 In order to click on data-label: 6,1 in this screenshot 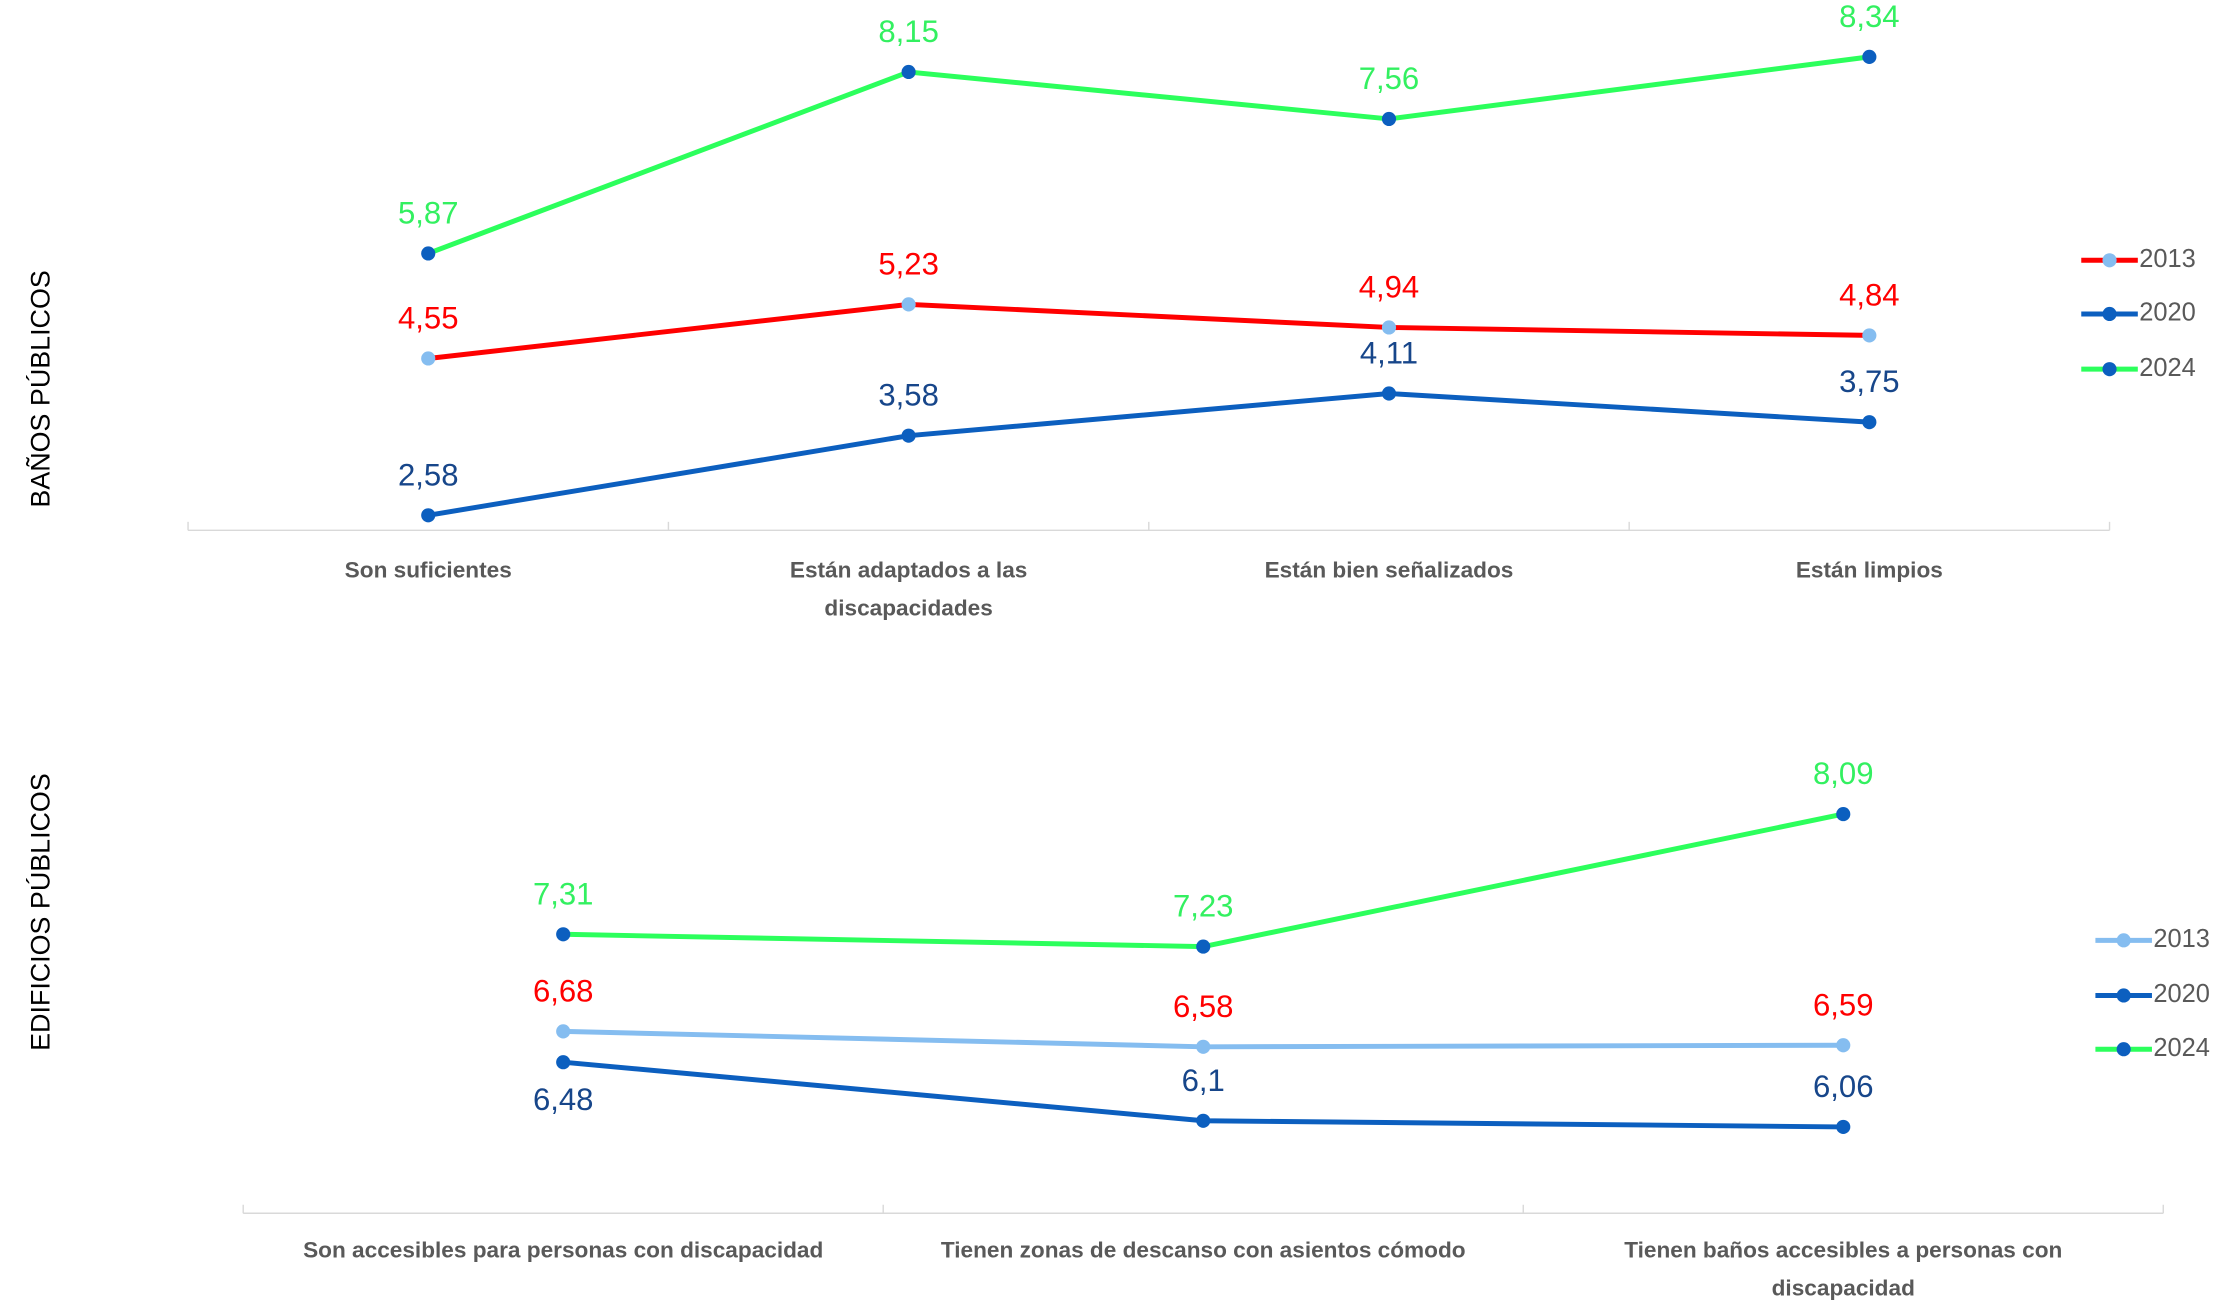, I will do `click(1203, 1080)`.